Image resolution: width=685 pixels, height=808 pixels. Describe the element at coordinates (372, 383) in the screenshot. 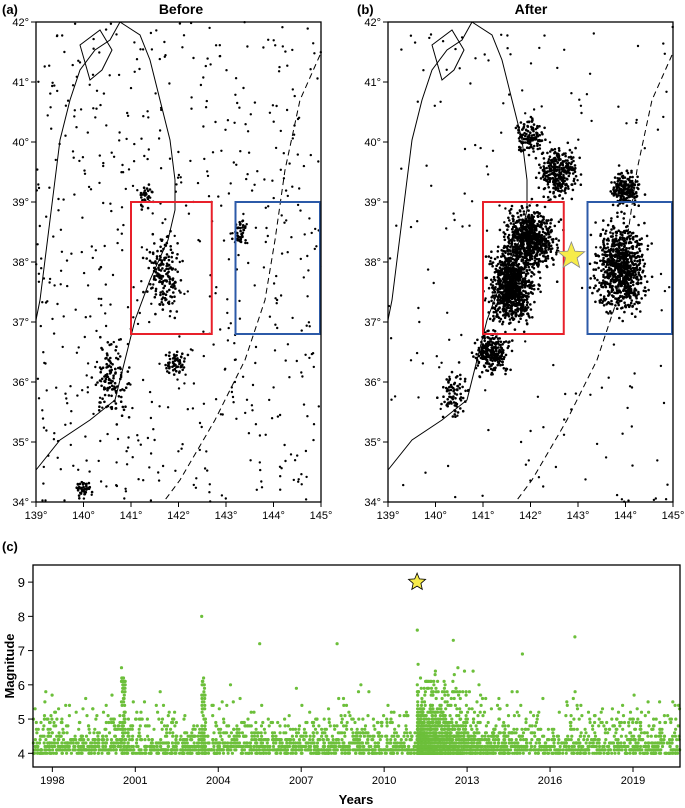

I see `lat-tick-label: 36°` at that location.